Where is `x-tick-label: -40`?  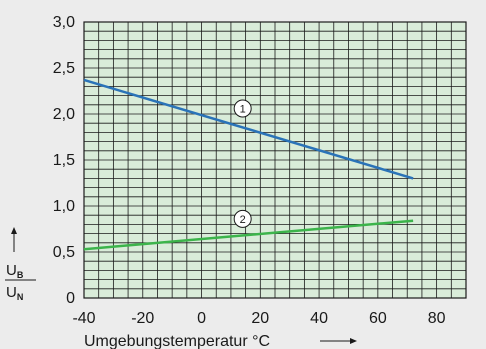
x-tick-label: -40 is located at coordinates (83, 318).